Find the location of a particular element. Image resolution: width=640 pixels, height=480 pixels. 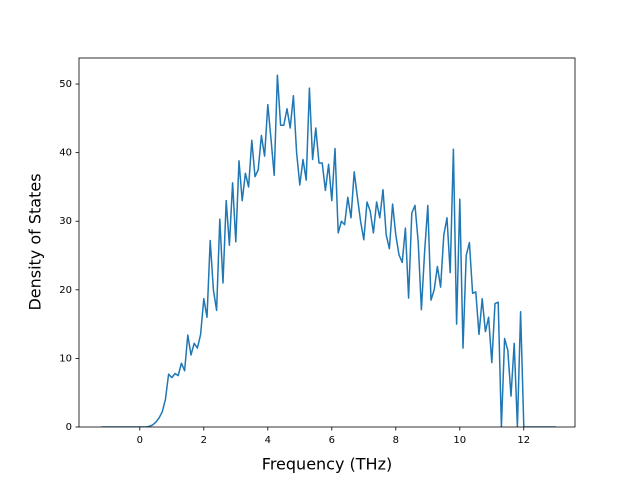

x-tick-label: 2 is located at coordinates (204, 440).